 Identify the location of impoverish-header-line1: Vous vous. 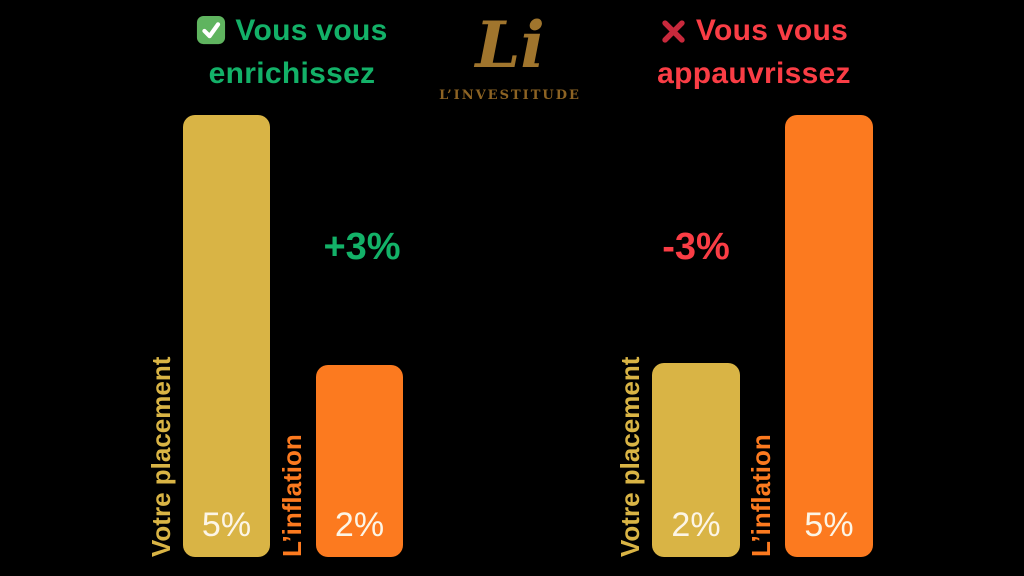
(754, 33).